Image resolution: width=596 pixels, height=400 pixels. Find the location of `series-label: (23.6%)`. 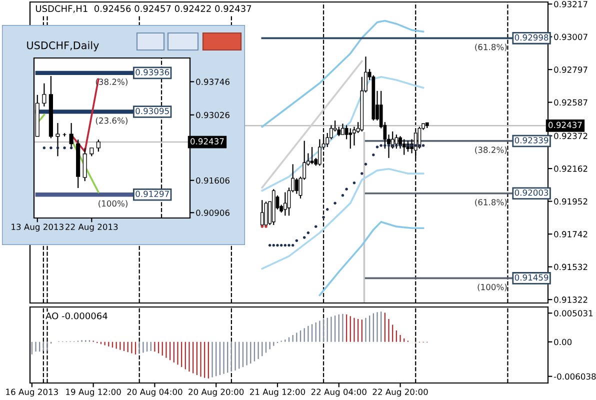

series-label: (23.6%) is located at coordinates (112, 121).